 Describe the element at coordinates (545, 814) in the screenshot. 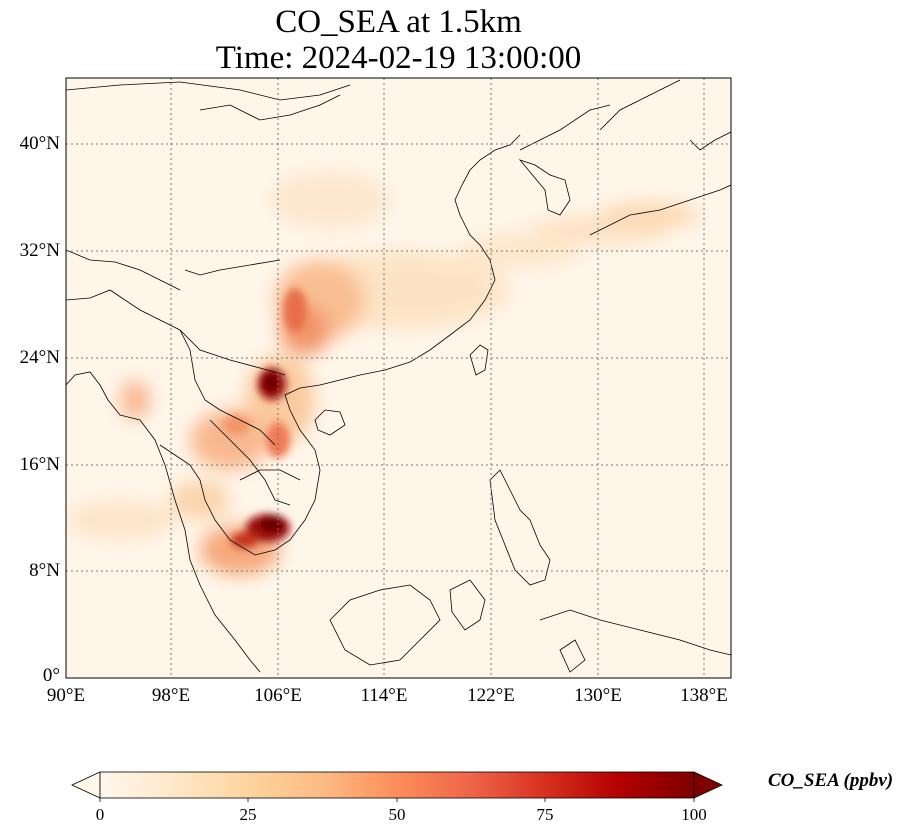

I see `colorbar-tick-label: 75` at that location.